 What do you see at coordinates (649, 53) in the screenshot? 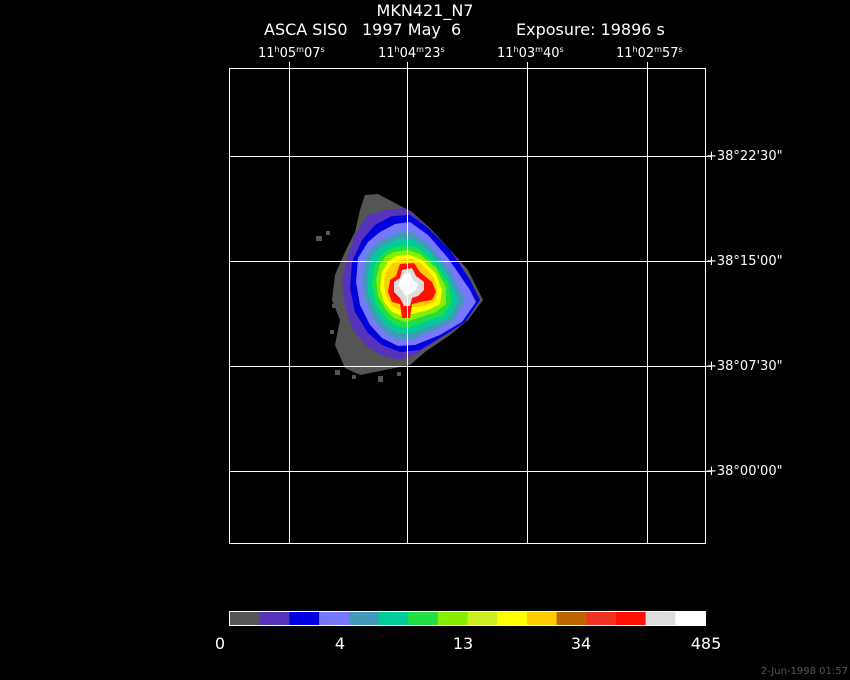
I see `ra-label-4: 11h02m57s` at bounding box center [649, 53].